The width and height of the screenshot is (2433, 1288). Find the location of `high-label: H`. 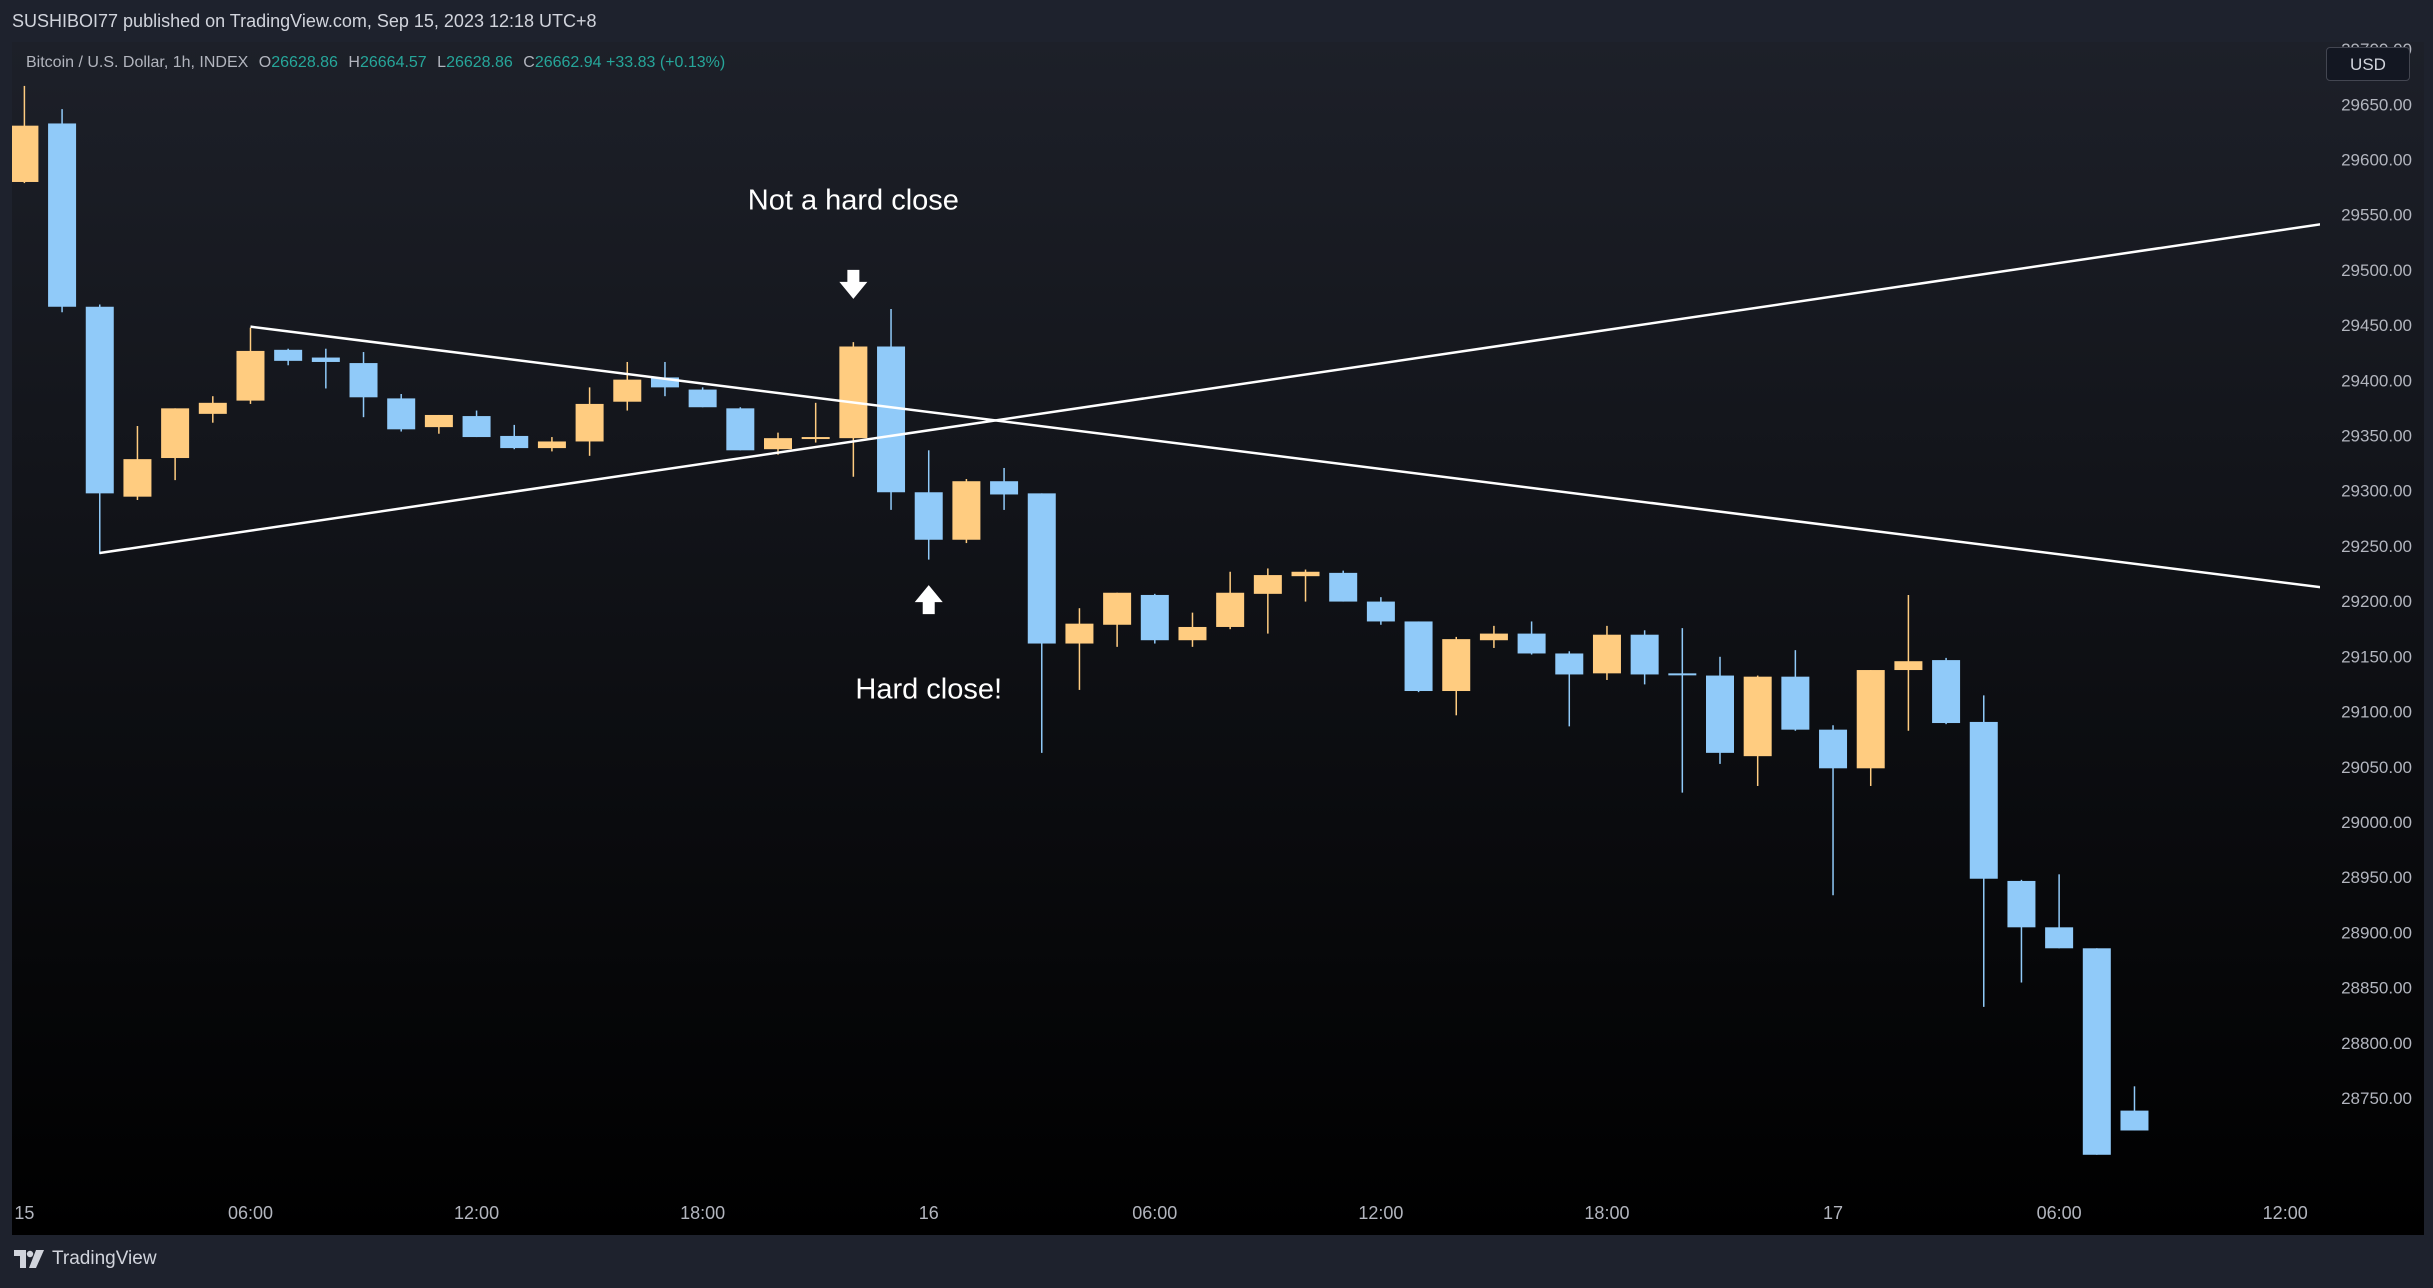

high-label: H is located at coordinates (354, 62).